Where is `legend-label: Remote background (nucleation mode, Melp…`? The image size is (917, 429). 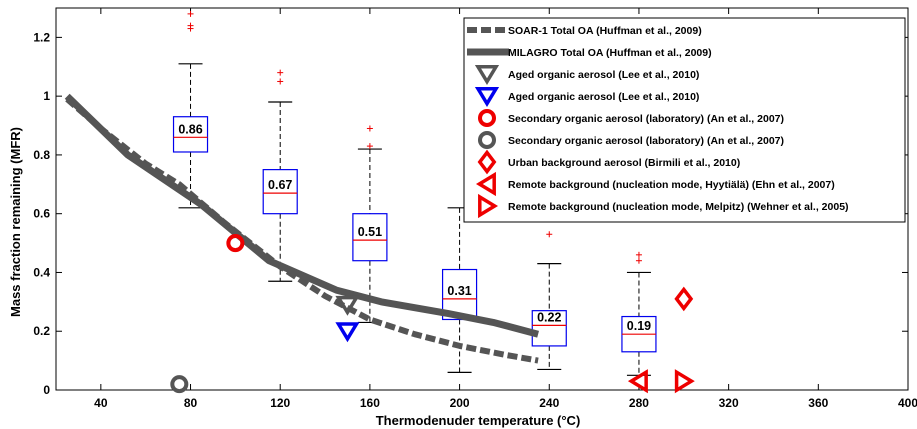 legend-label: Remote background (nucleation mode, Melp… is located at coordinates (678, 207).